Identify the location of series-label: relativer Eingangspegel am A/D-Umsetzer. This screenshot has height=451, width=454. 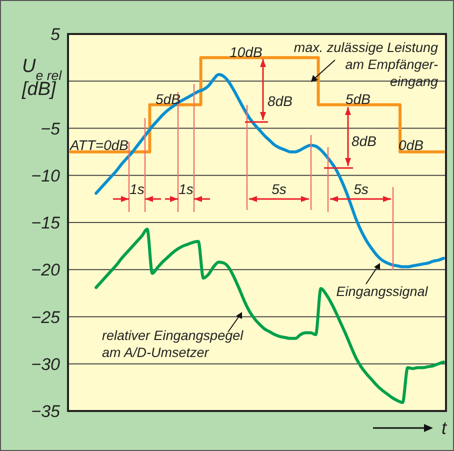
(173, 344).